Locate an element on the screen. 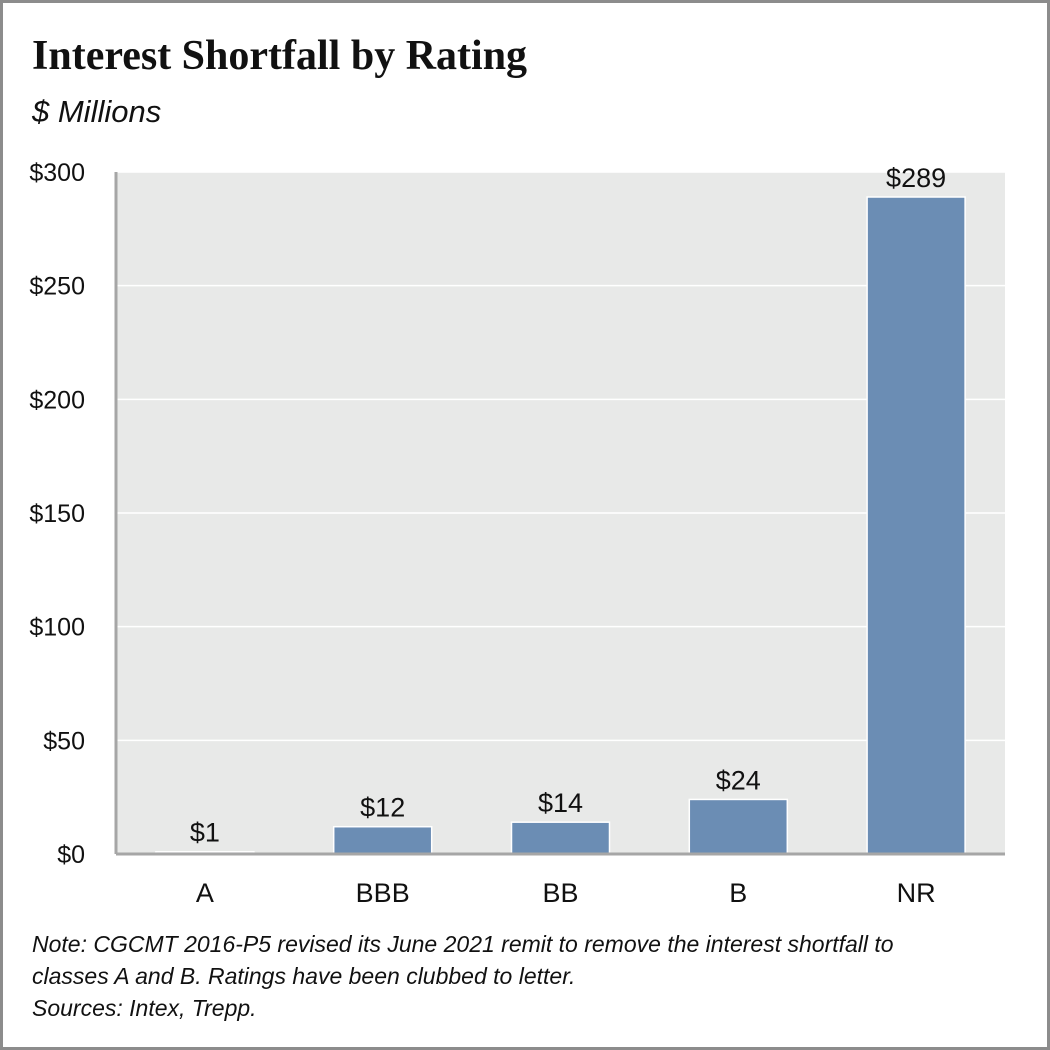  note-line-3: Sources: Intex, Trepp. is located at coordinates (144, 1008).